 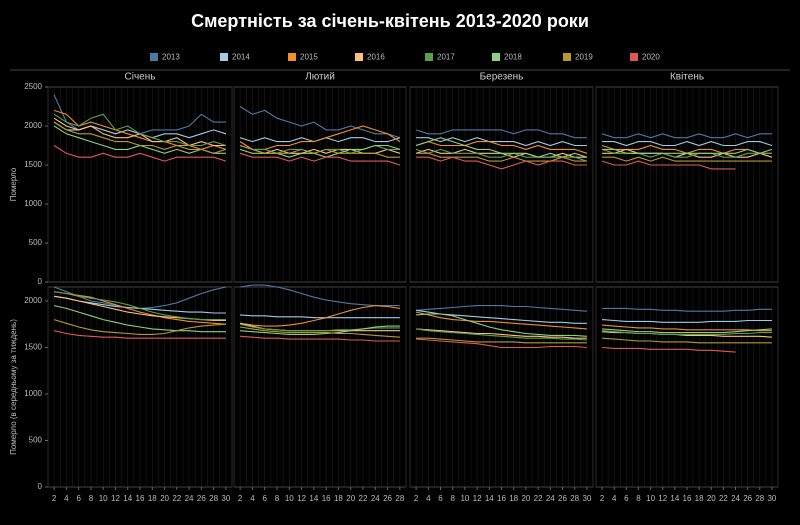 I want to click on panel-header: Квітень, so click(x=687, y=77).